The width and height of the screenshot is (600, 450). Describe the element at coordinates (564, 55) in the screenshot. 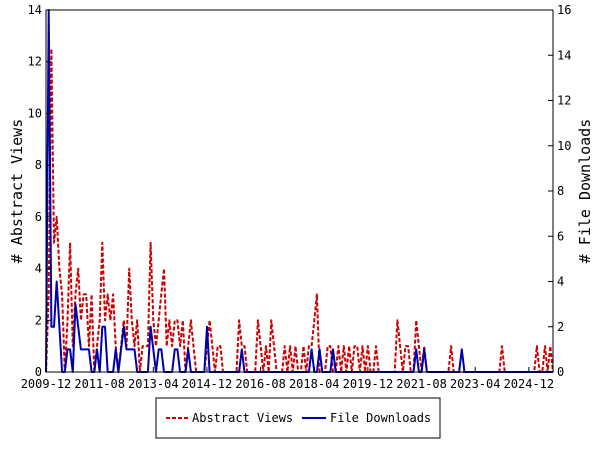

I see `y-tick-label-right: 14` at that location.